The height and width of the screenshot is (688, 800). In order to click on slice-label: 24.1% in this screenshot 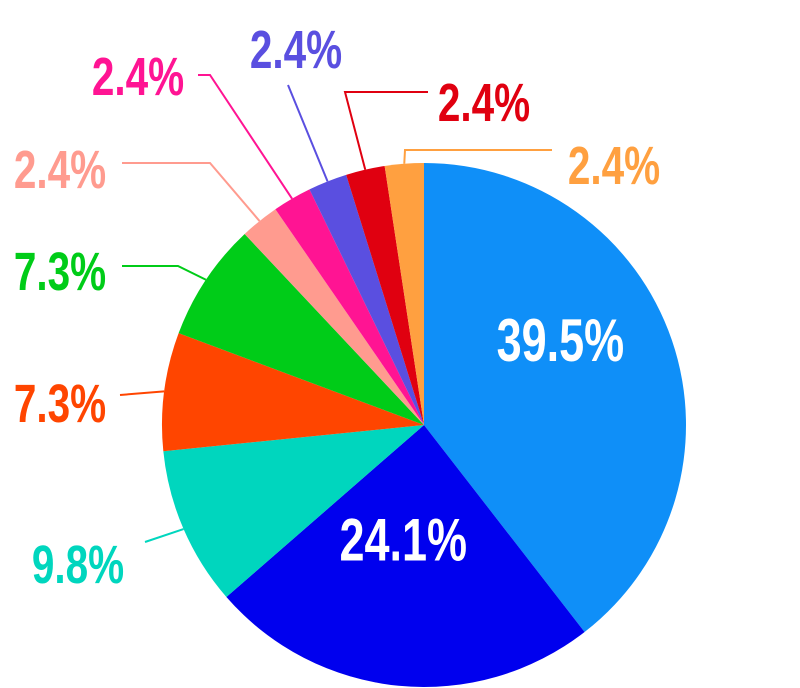, I will do `click(403, 540)`.